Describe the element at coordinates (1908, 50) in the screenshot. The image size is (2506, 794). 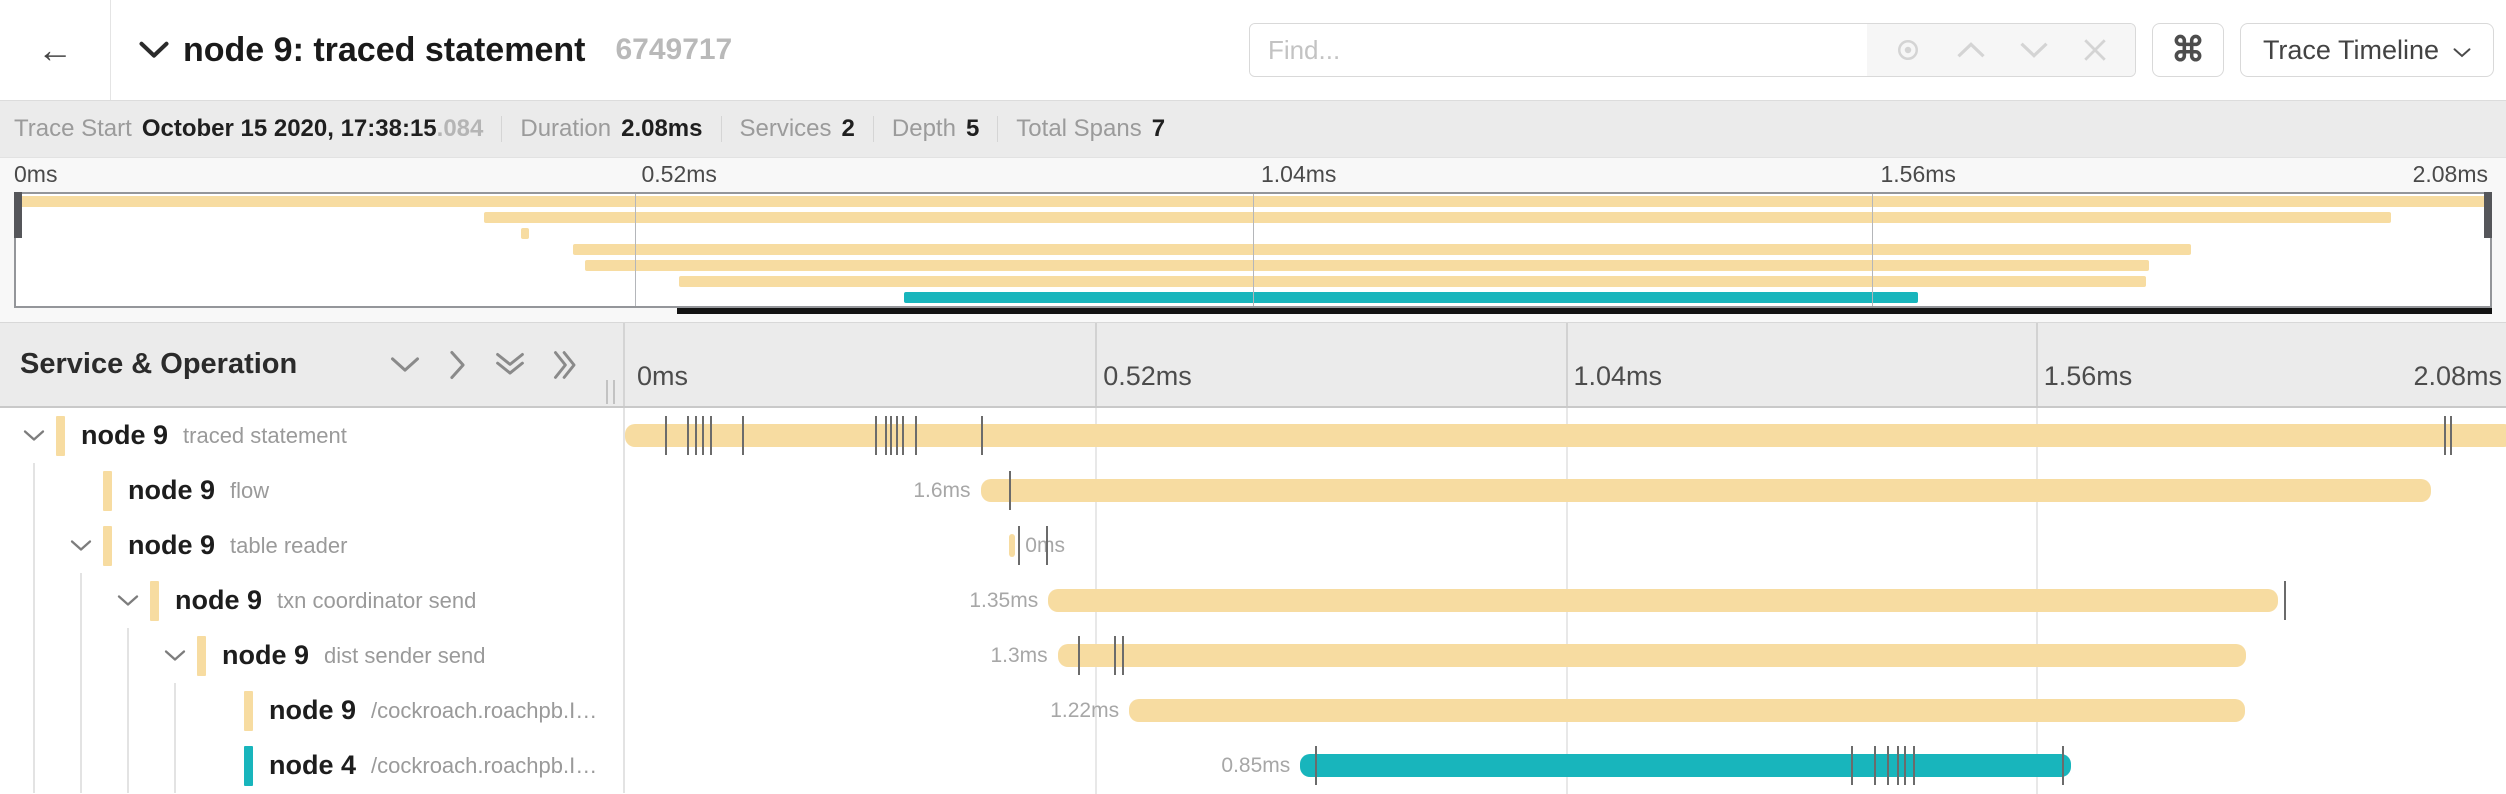
I see `locate-icon` at that location.